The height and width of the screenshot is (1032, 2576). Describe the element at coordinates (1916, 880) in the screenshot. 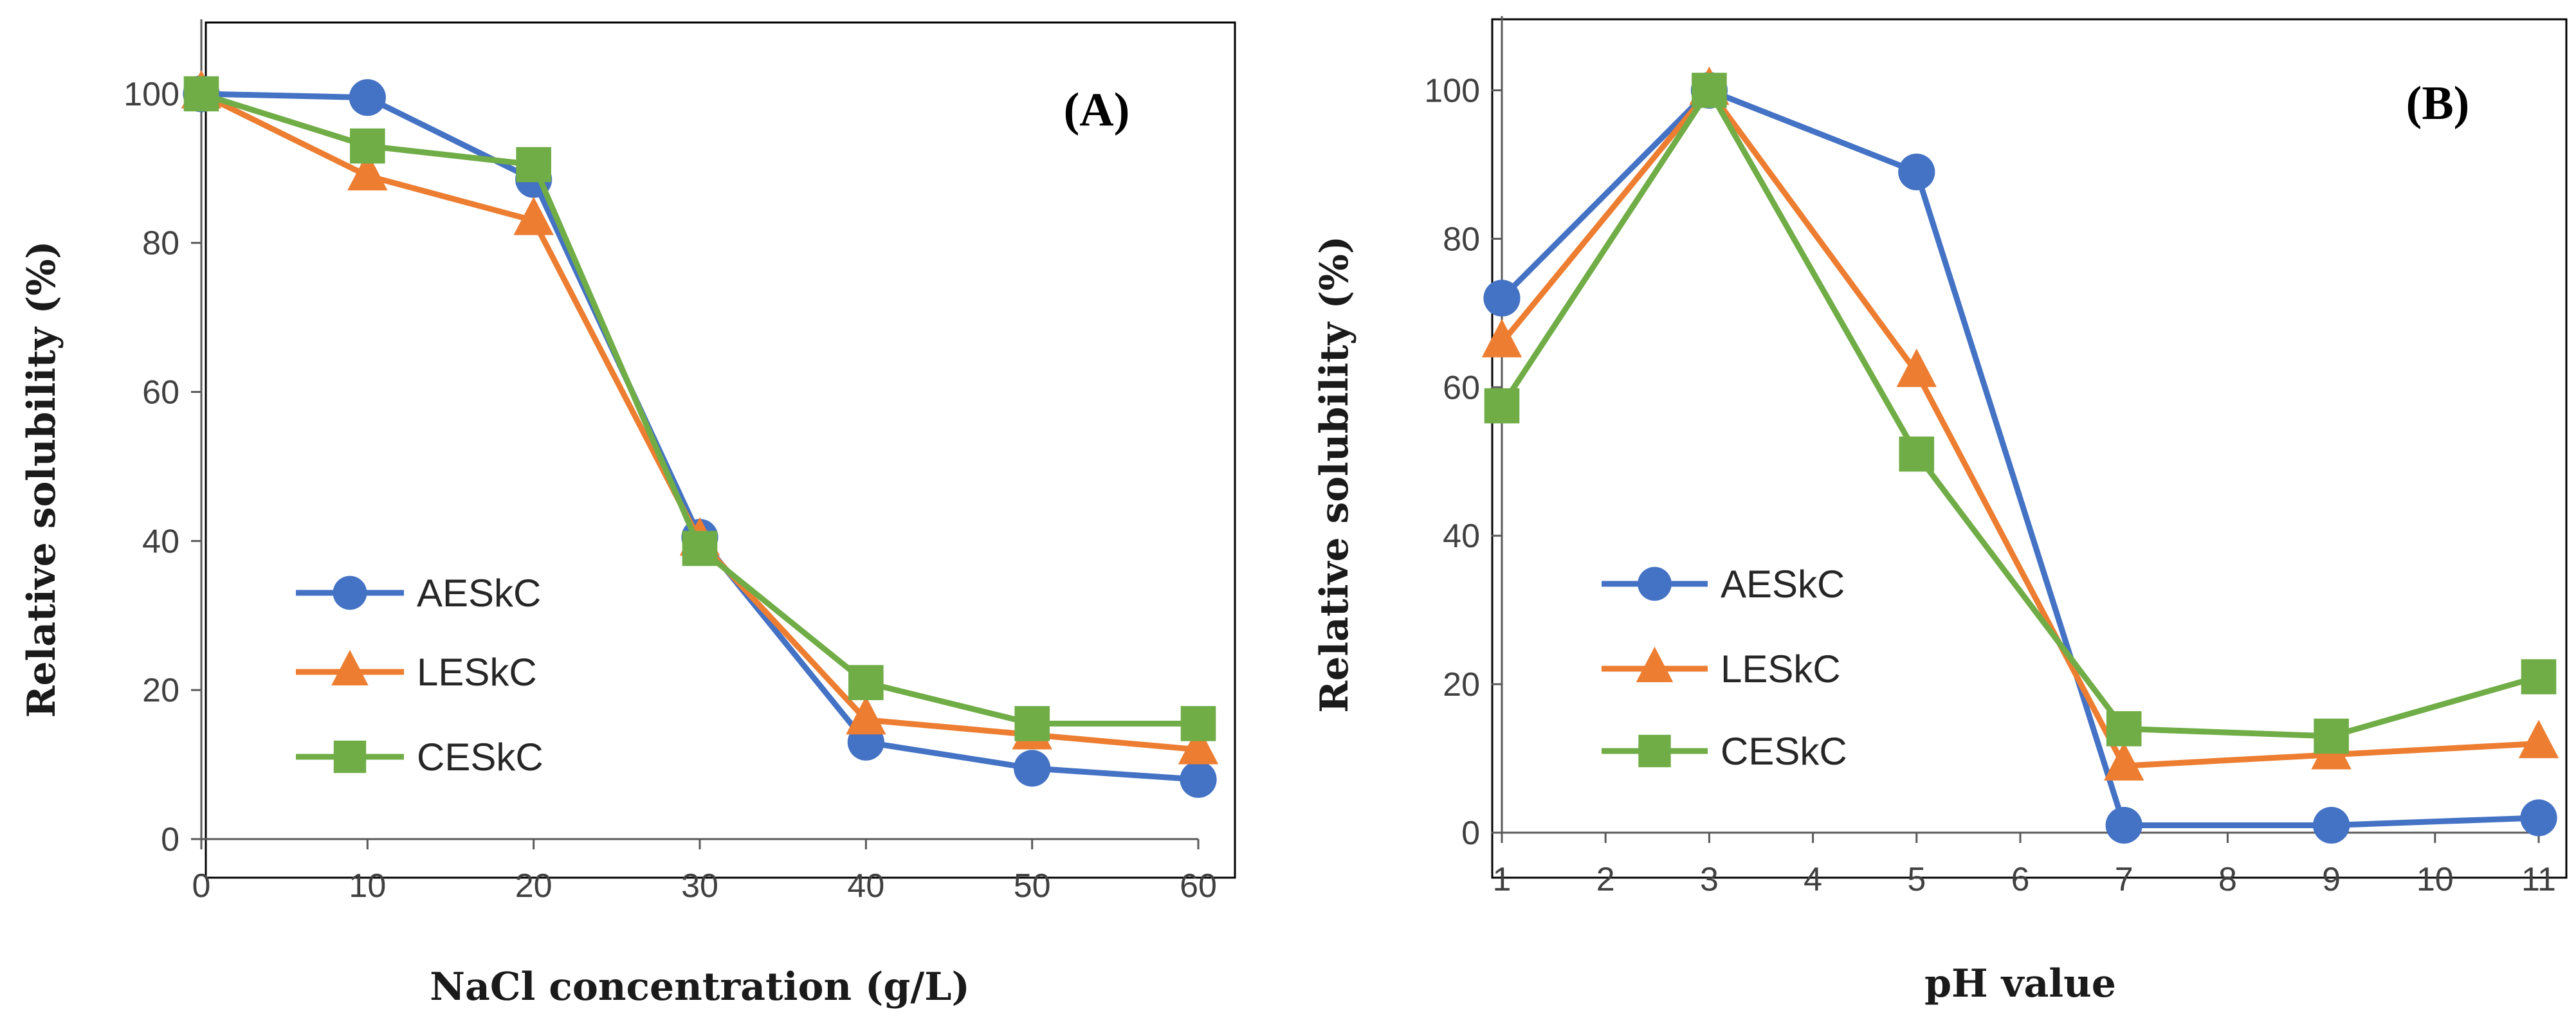

I see `x-tick-label: 5` at that location.